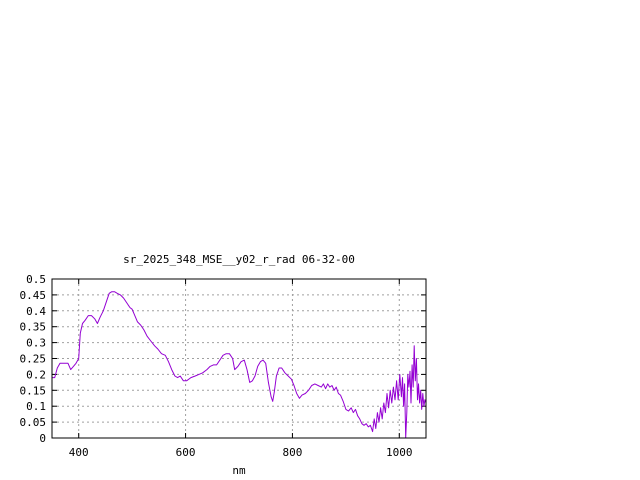 Image resolution: width=640 pixels, height=480 pixels. Describe the element at coordinates (239, 259) in the screenshot. I see `chart-title: sr_2025_348_MSE__y02_r_rad 06-32-00` at that location.